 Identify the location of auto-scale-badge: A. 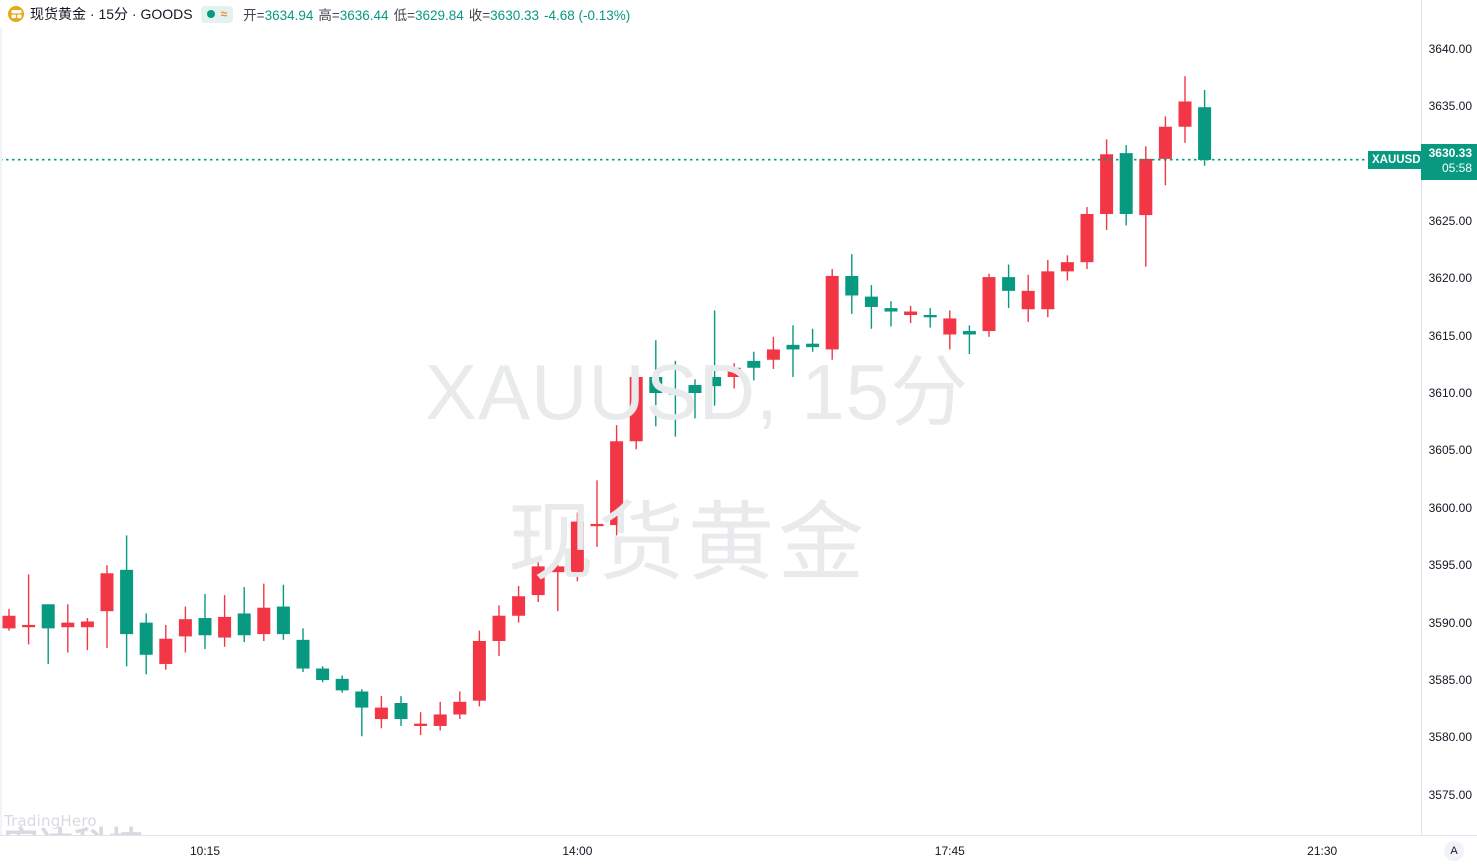
(1454, 851).